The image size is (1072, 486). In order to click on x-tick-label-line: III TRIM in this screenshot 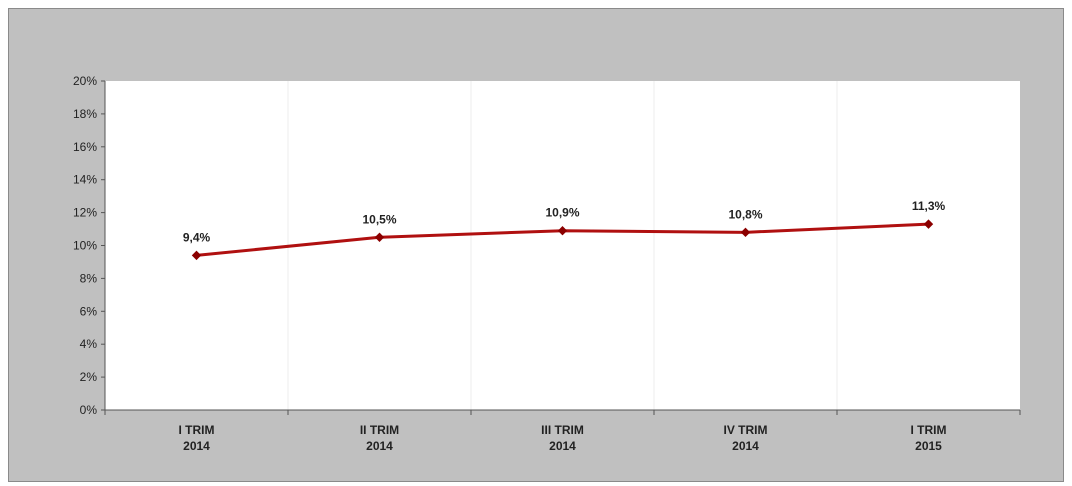, I will do `click(562, 430)`.